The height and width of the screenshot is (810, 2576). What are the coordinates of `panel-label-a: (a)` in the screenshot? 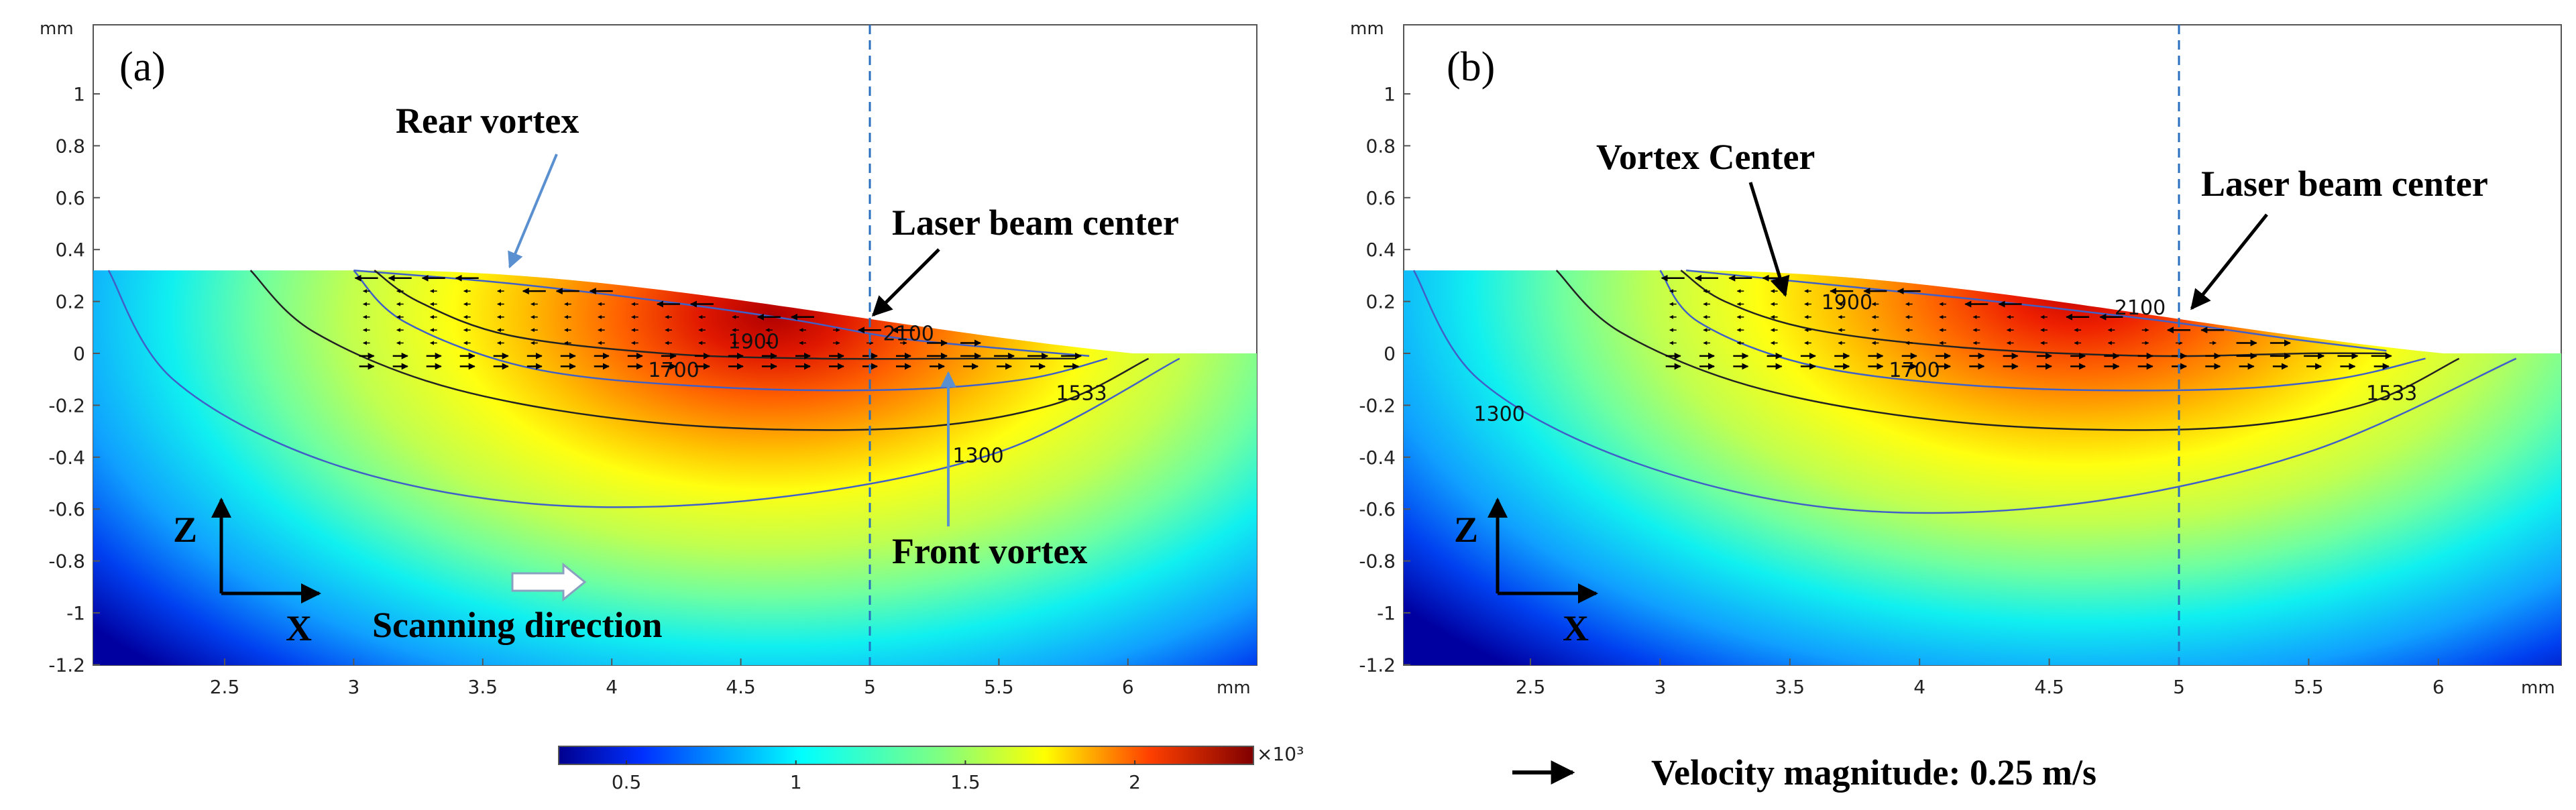 It's located at (142, 67).